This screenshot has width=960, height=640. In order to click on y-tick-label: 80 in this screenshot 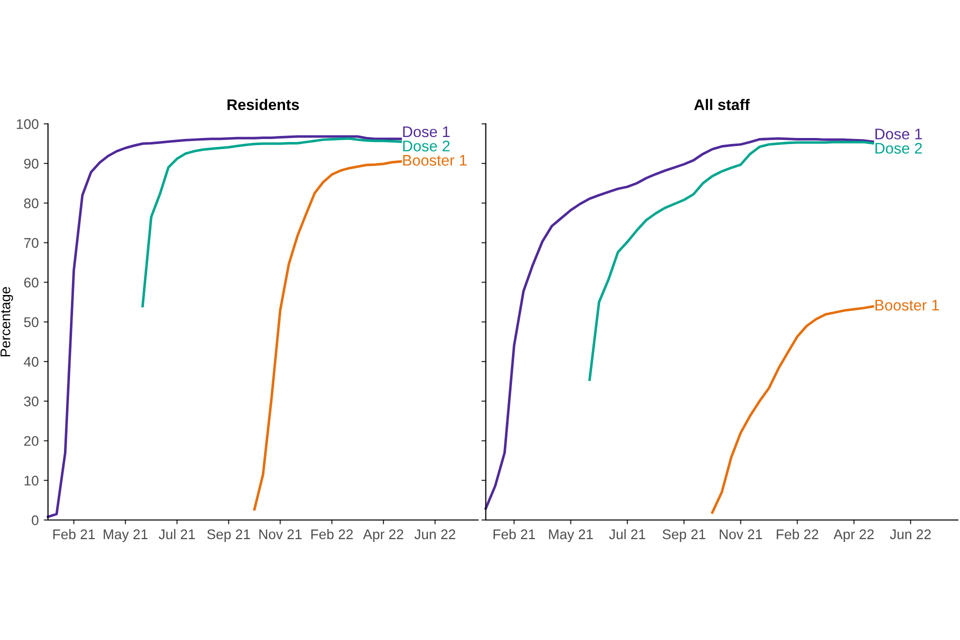, I will do `click(31, 203)`.